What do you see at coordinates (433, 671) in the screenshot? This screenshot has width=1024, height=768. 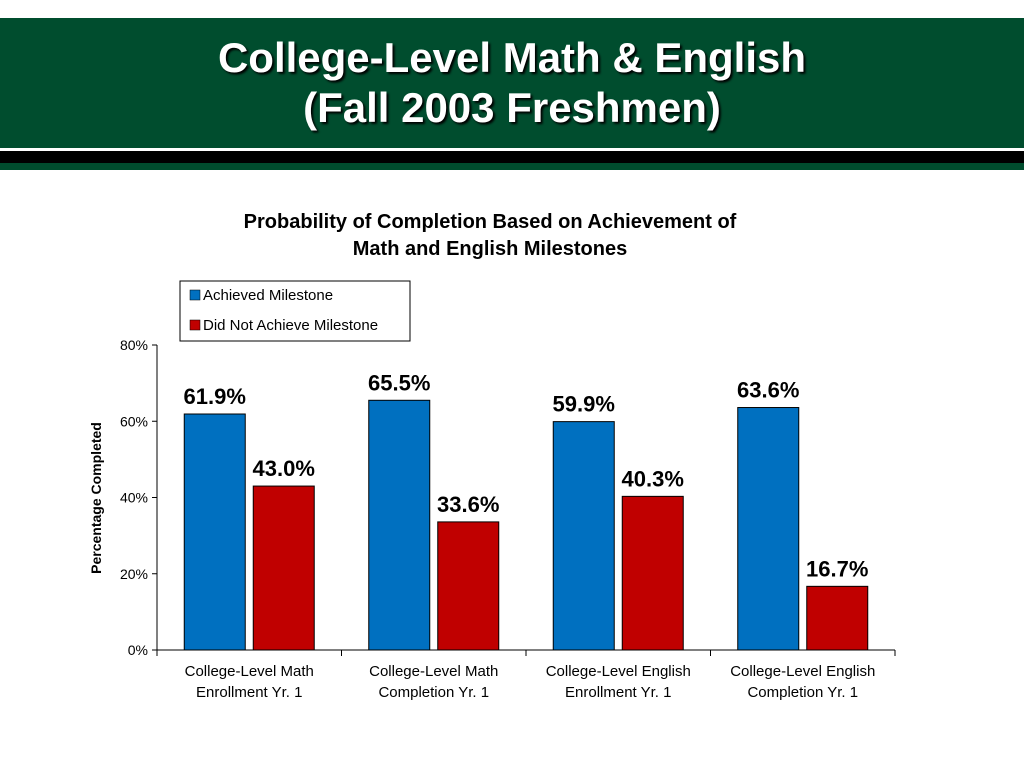 I see `x-category-label-1-line-1: College-Level Math` at bounding box center [433, 671].